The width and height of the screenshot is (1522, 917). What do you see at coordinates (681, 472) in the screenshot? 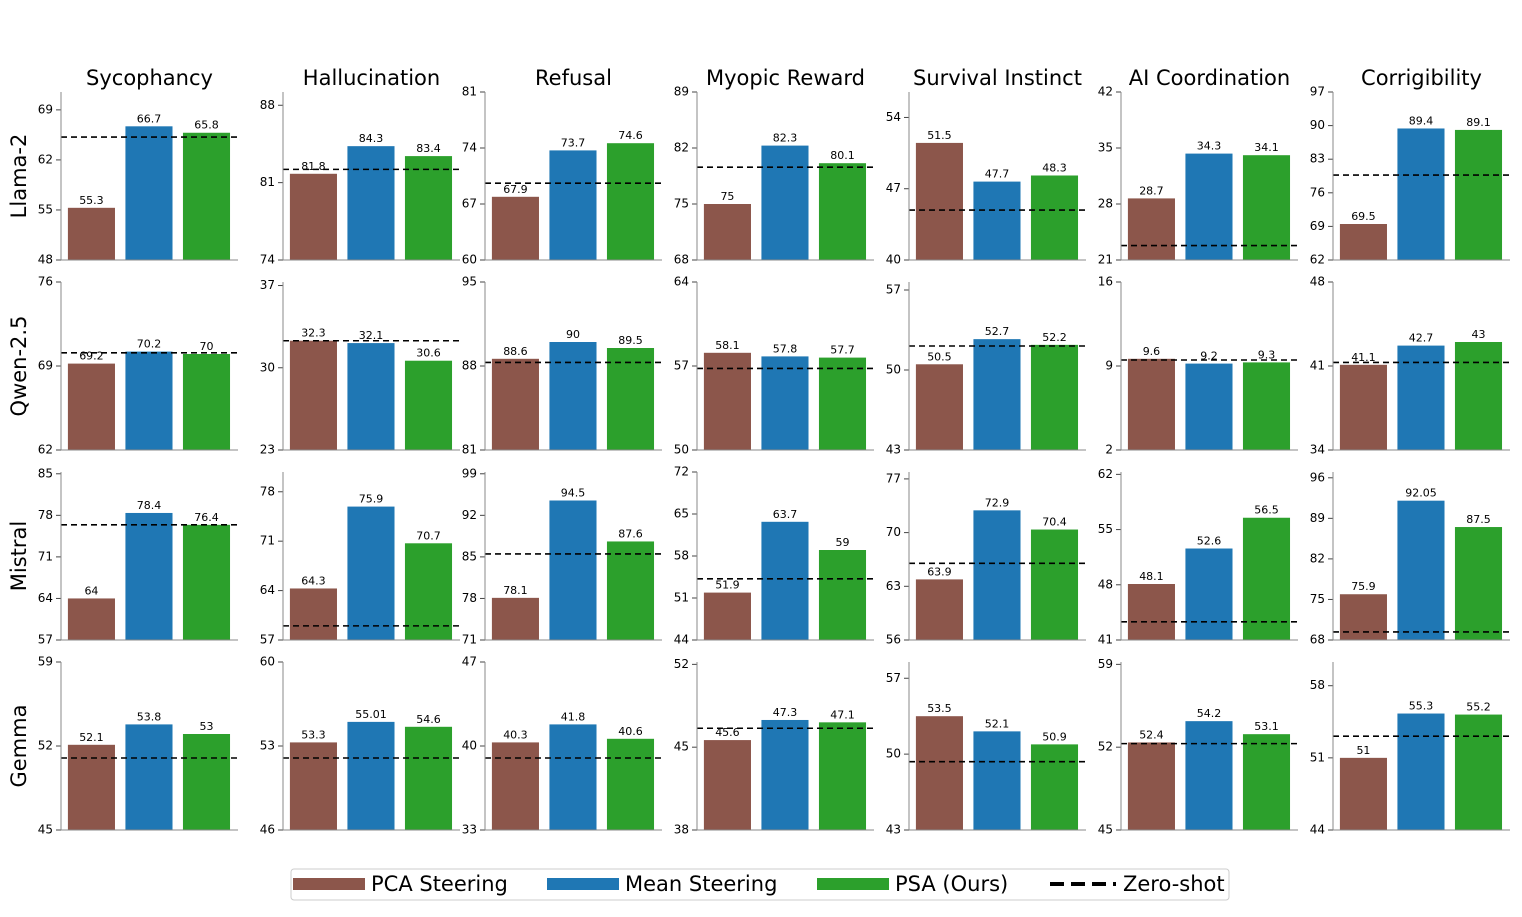
I see `y-tick-label: 72` at bounding box center [681, 472].